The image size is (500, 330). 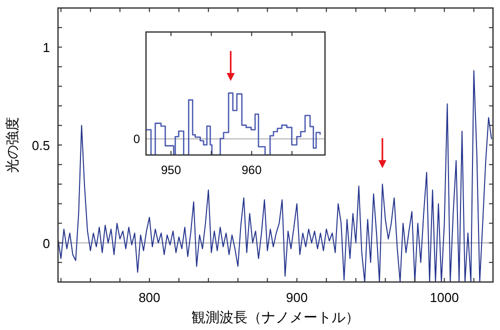 What do you see at coordinates (171, 170) in the screenshot?
I see `x-tick-label: 950` at bounding box center [171, 170].